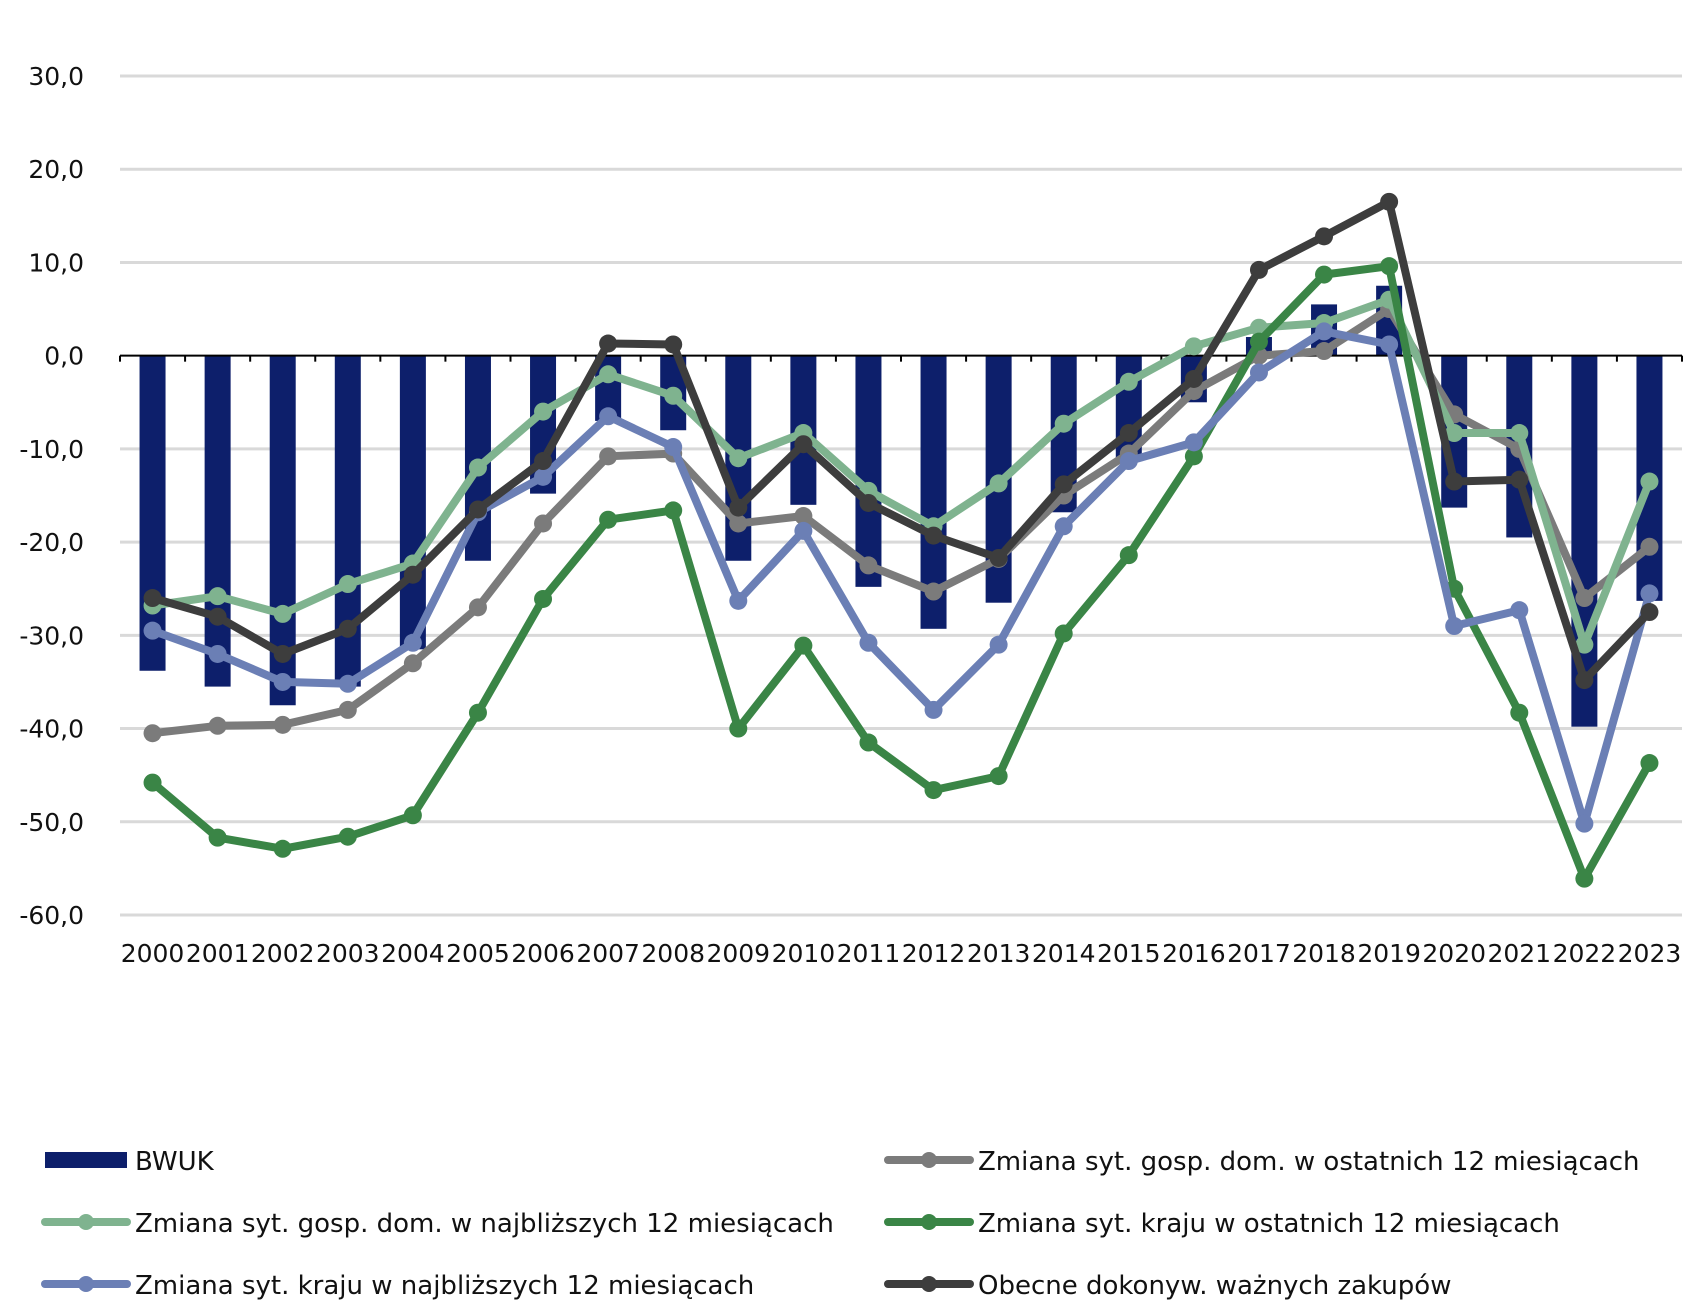 The image size is (1702, 1312). What do you see at coordinates (175, 1162) in the screenshot?
I see `legend-label: BWUK` at bounding box center [175, 1162].